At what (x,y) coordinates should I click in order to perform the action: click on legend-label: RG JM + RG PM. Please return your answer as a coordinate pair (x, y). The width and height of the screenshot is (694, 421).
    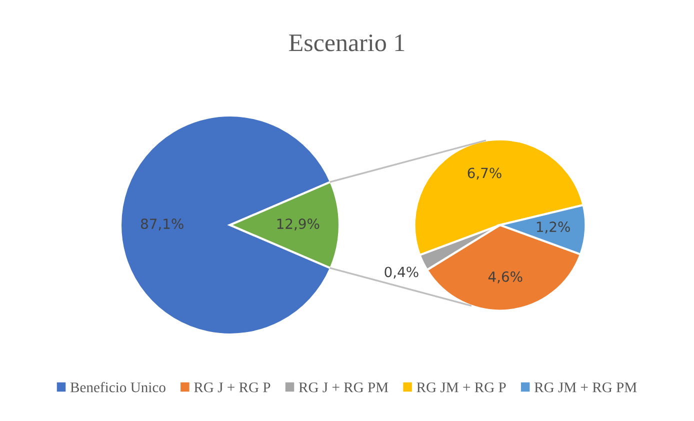
    Looking at the image, I should click on (585, 387).